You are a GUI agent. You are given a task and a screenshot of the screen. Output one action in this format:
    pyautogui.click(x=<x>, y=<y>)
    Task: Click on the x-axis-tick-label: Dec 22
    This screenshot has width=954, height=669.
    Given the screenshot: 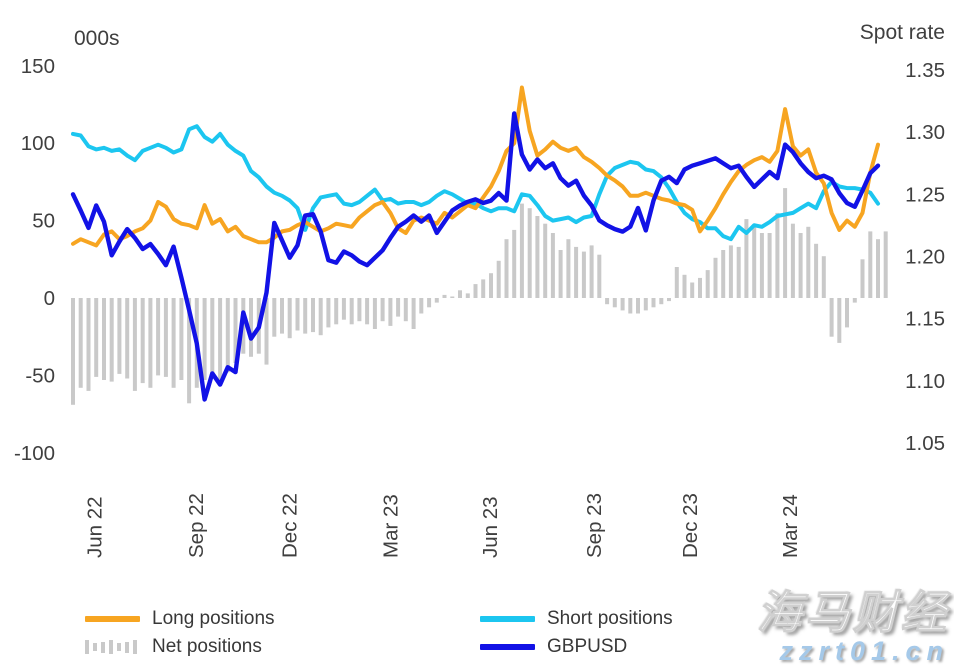 What is the action you would take?
    pyautogui.click(x=290, y=525)
    